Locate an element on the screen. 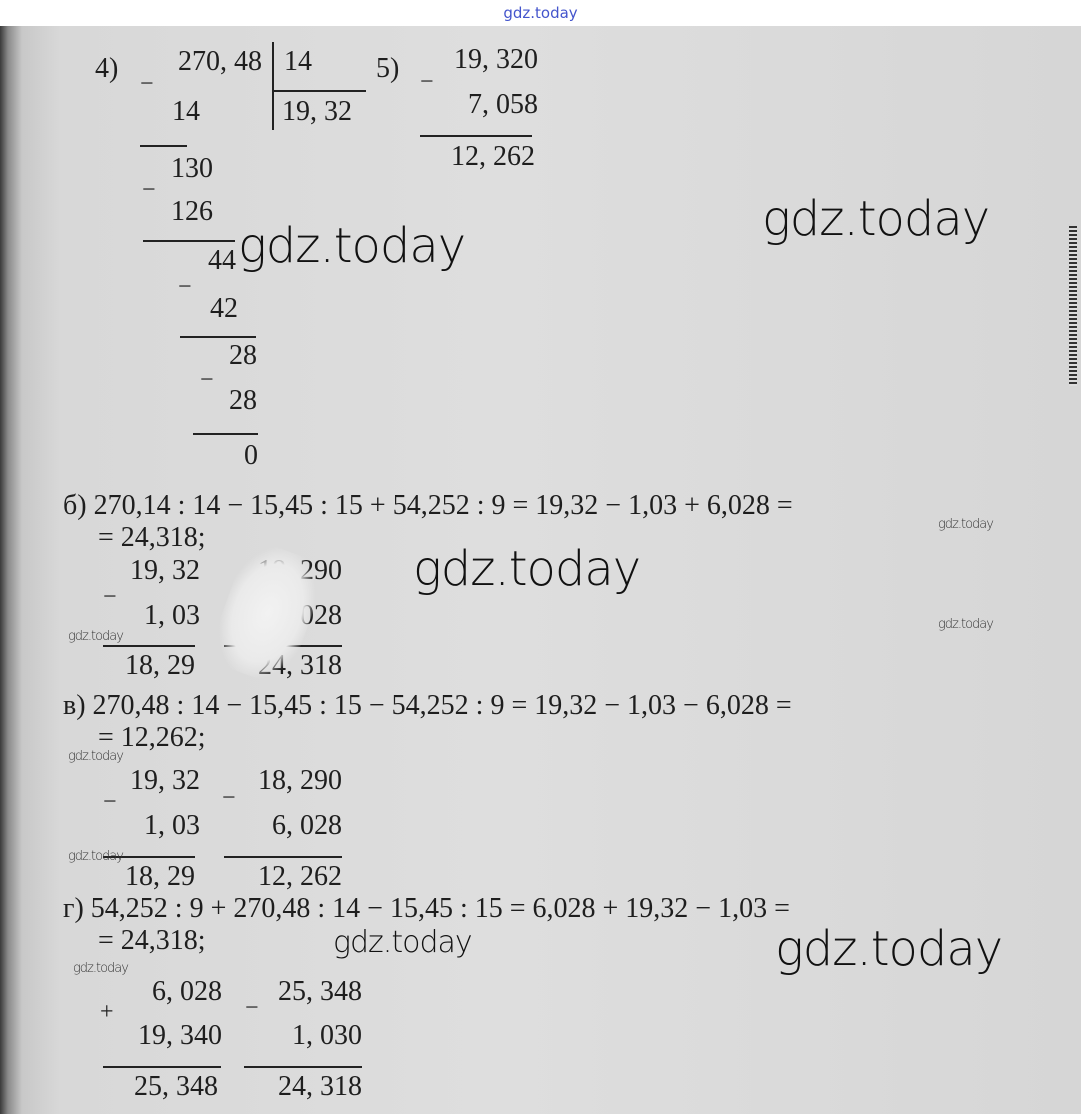  part5-label: 5) is located at coordinates (388, 68).